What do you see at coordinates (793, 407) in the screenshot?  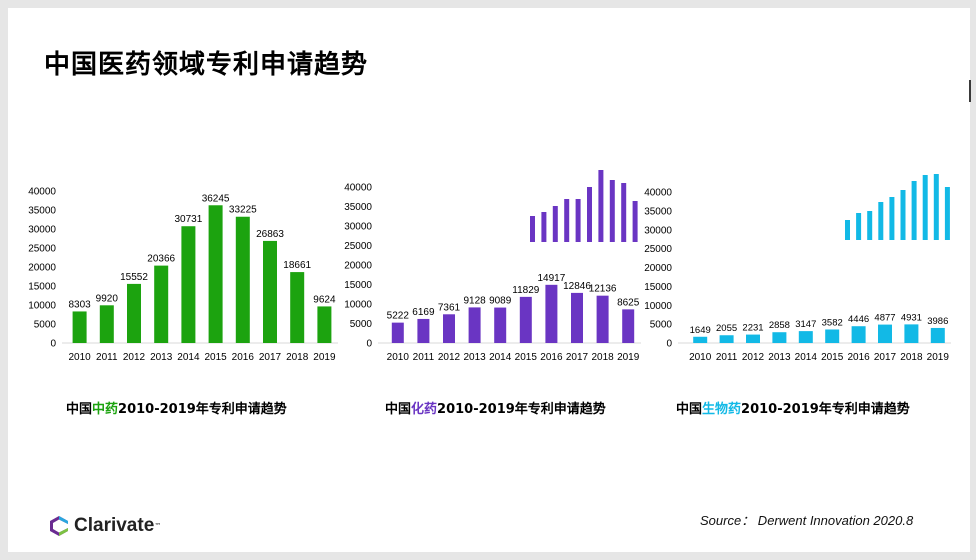 I see `caption-bio: 中国生物药2010-2019年专利申请趋势` at bounding box center [793, 407].